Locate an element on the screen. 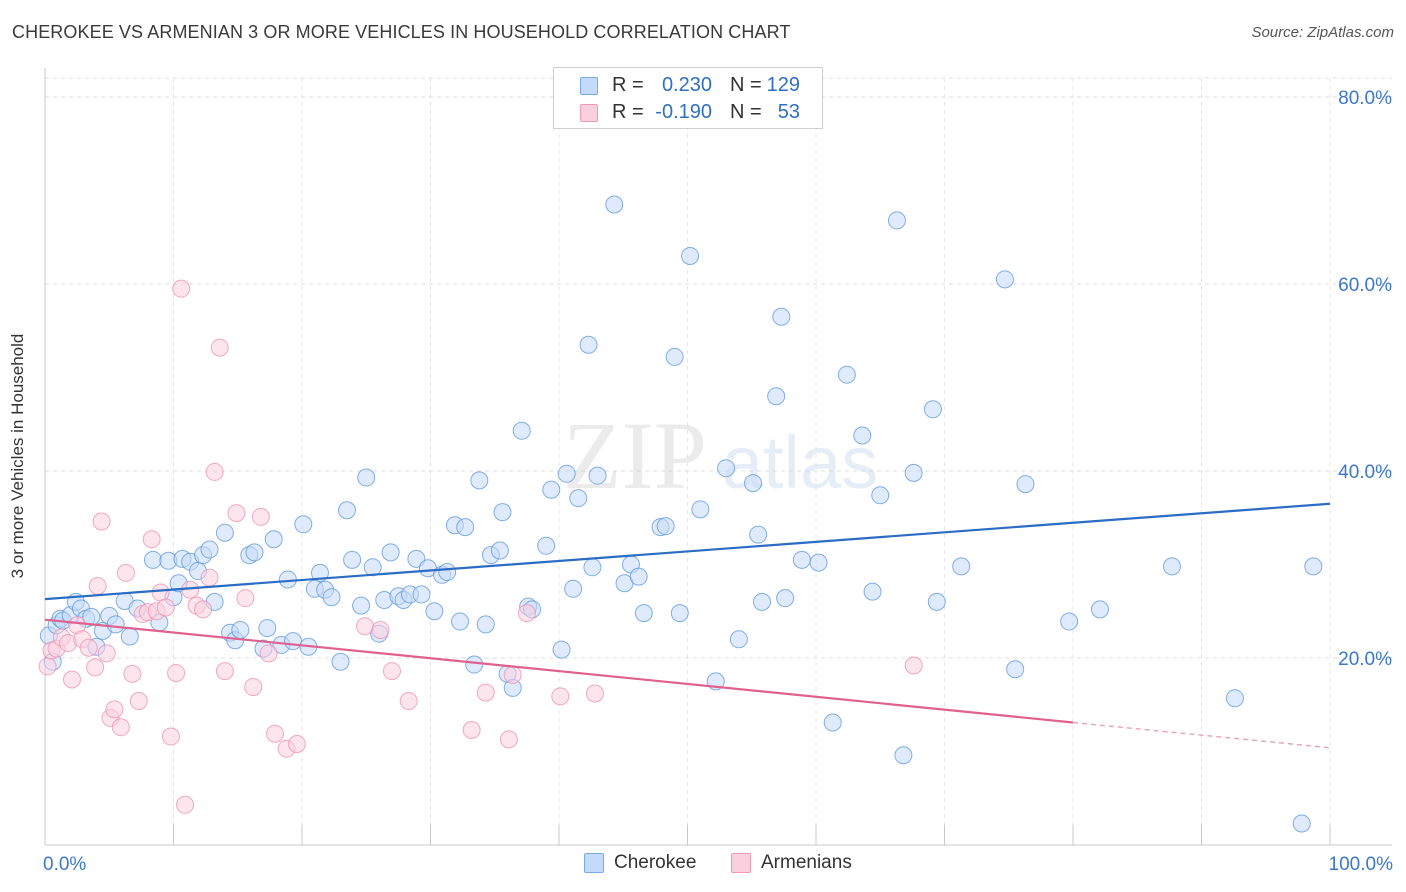  source-label: Source: ZipAtlas.com is located at coordinates (1322, 32).